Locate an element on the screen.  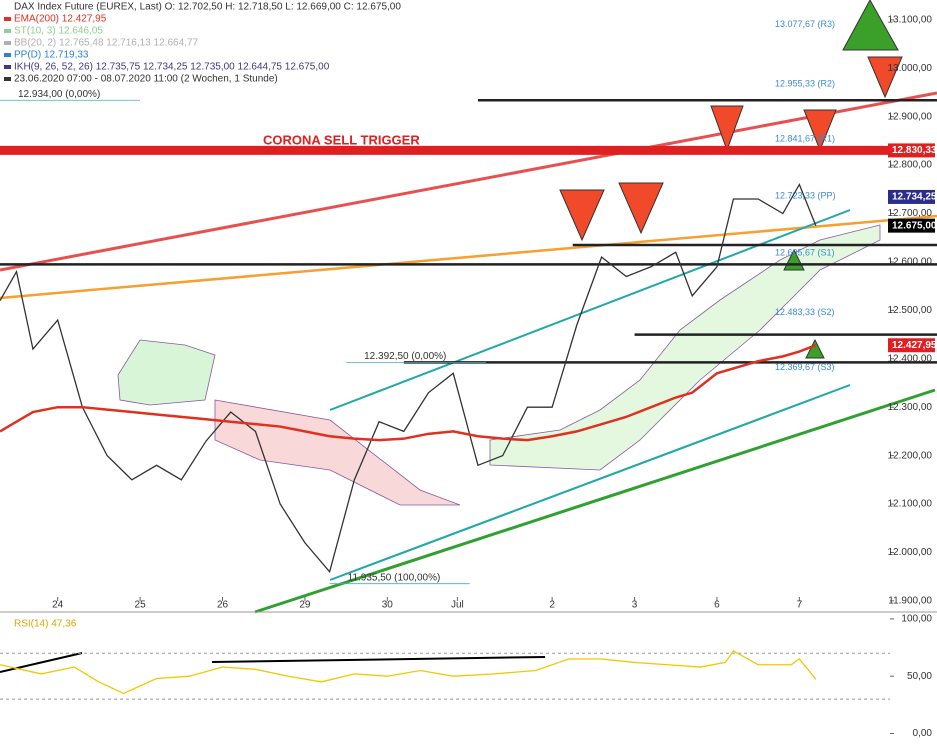
price-tag-label: 12.734,25 is located at coordinates (914, 197).